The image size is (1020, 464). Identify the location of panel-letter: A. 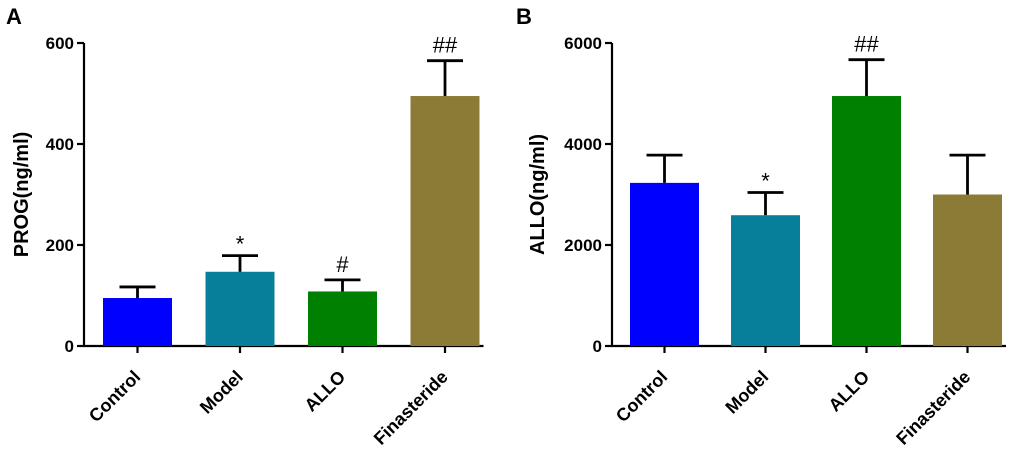
(14, 16).